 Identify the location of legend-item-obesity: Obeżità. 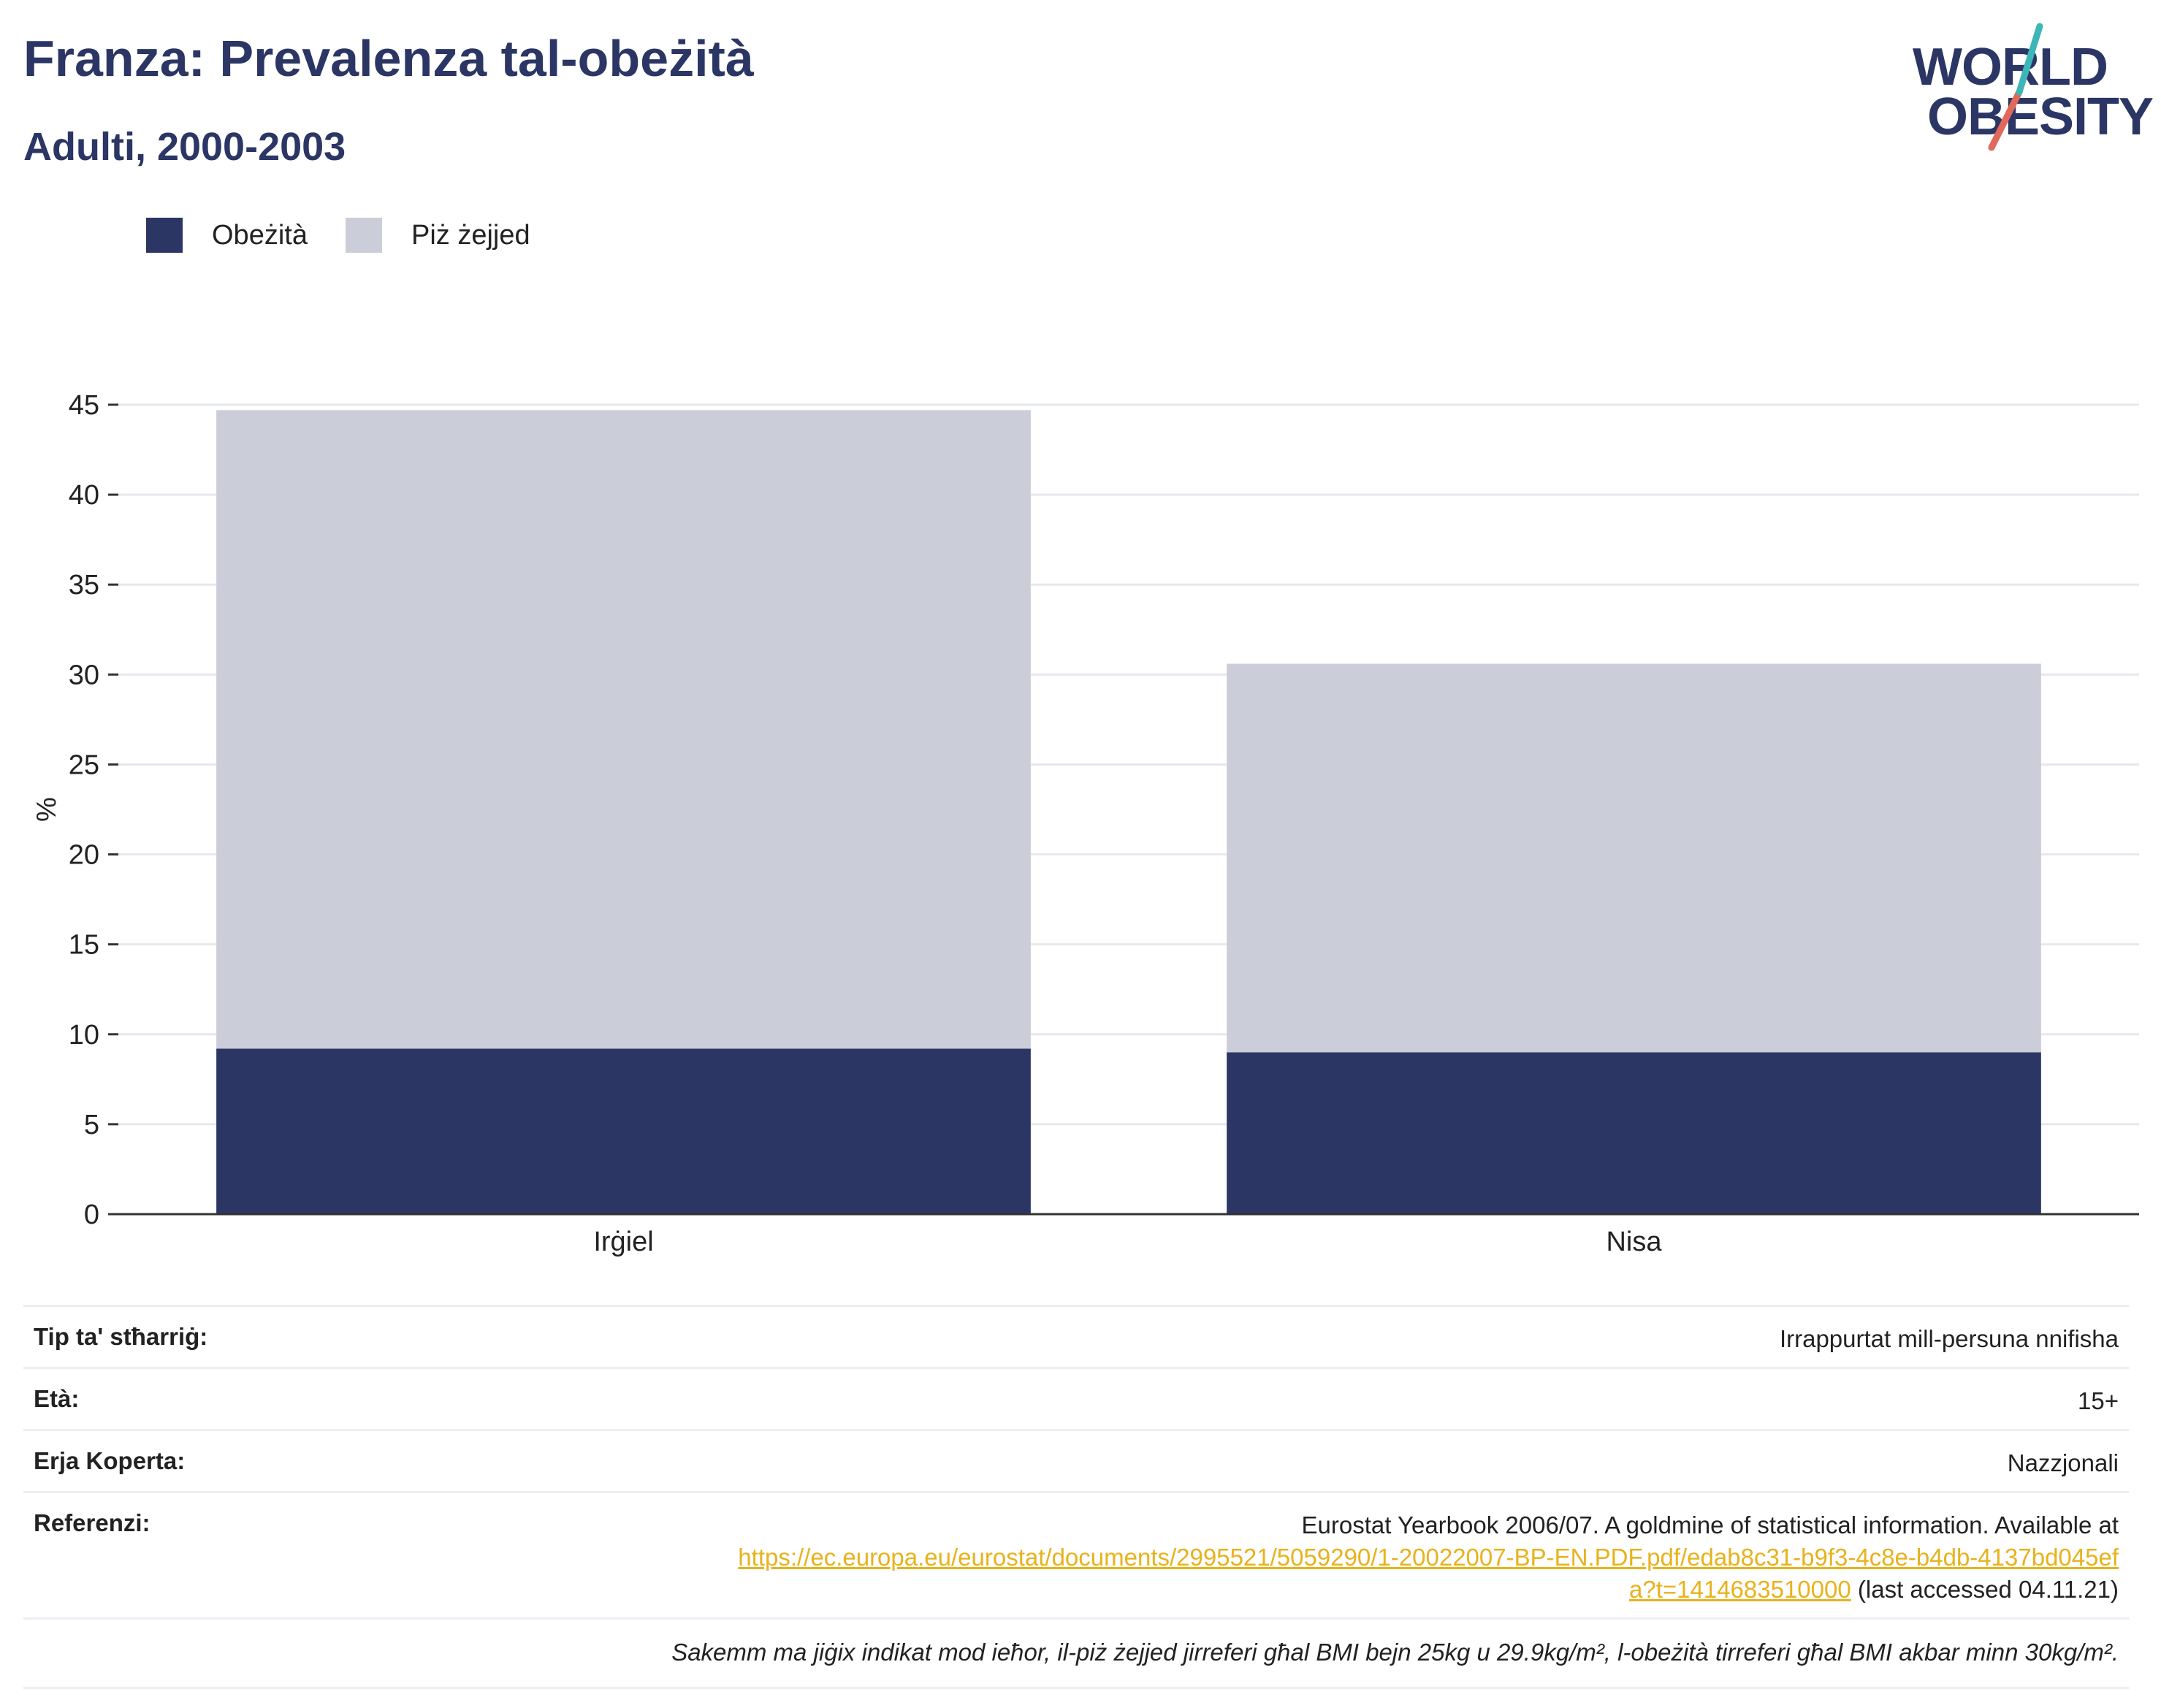
(227, 235).